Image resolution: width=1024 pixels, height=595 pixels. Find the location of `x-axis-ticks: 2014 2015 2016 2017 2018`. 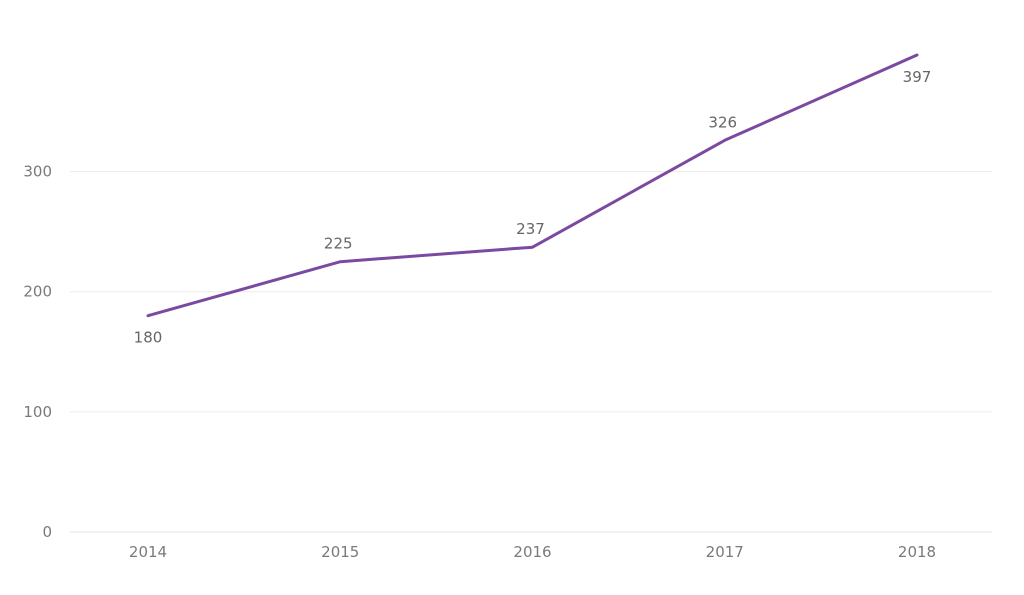

x-axis-ticks: 2014 2015 2016 2017 2018 is located at coordinates (532, 552).